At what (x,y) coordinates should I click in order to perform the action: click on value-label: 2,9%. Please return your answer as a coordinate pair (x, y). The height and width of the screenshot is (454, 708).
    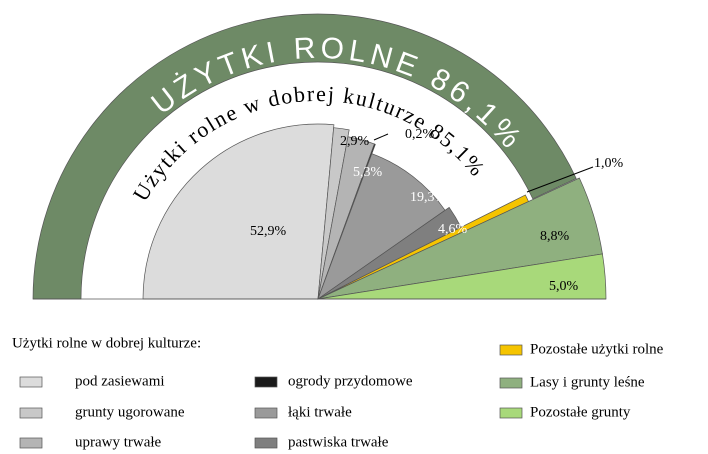
    Looking at the image, I should click on (355, 141).